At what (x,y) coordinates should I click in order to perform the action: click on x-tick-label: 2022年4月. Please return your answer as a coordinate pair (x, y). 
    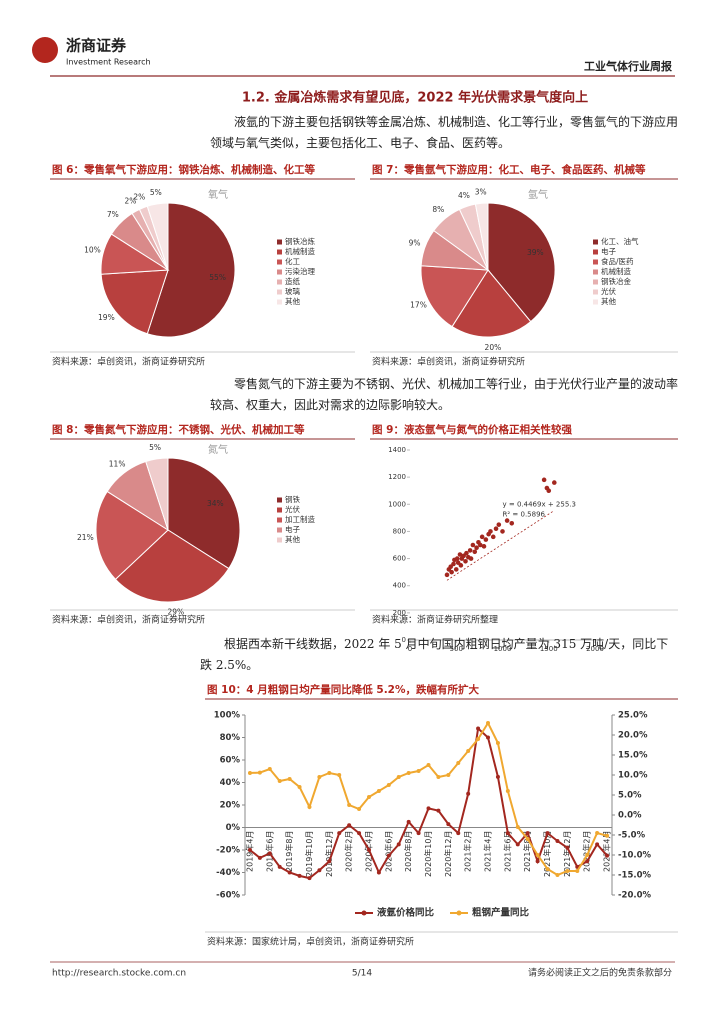
    Looking at the image, I should click on (607, 851).